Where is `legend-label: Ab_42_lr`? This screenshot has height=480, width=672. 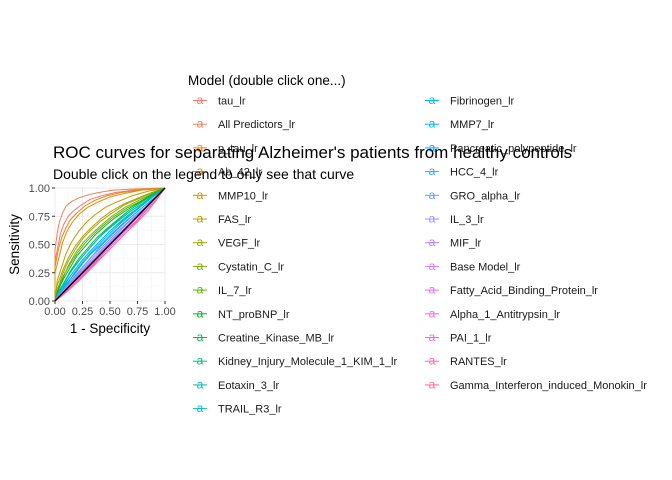 legend-label: Ab_42_lr is located at coordinates (240, 173).